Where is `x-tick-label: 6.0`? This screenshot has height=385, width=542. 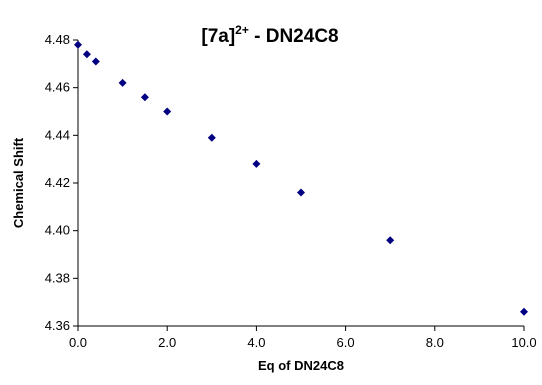 x-tick-label: 6.0 is located at coordinates (346, 342).